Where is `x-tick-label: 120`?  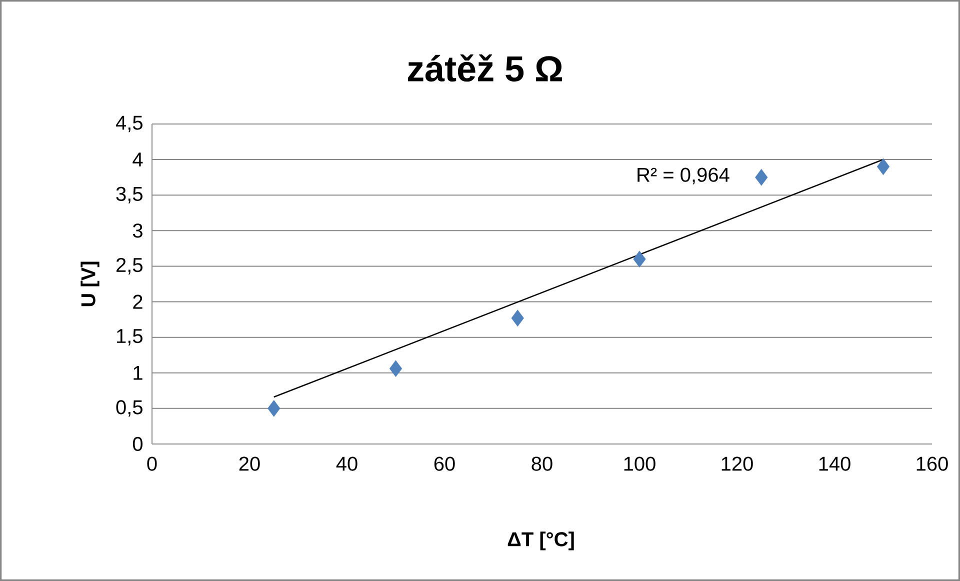
x-tick-label: 120 is located at coordinates (737, 463).